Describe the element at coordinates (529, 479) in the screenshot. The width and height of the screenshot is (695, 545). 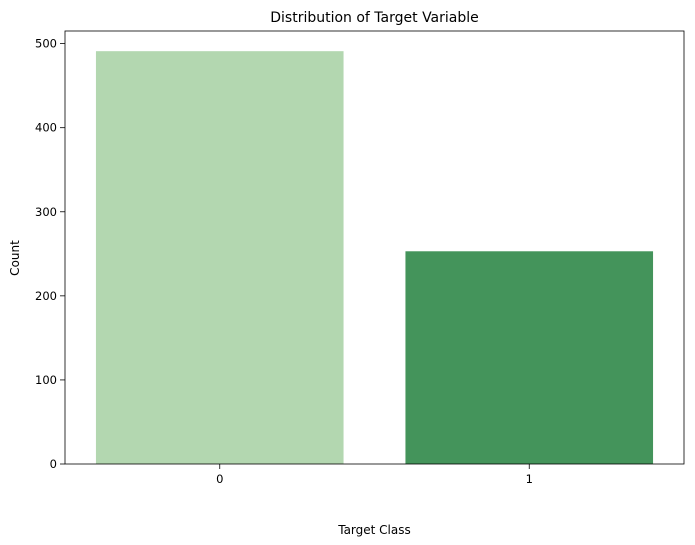
I see `x-tick-label-1: 1` at that location.